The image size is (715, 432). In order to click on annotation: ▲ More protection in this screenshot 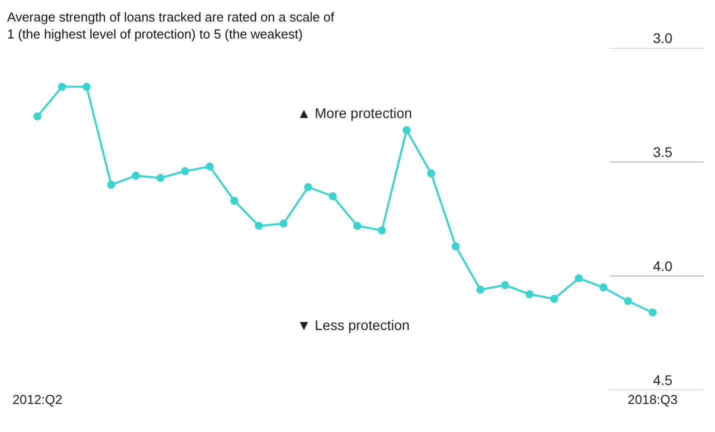, I will do `click(354, 113)`.